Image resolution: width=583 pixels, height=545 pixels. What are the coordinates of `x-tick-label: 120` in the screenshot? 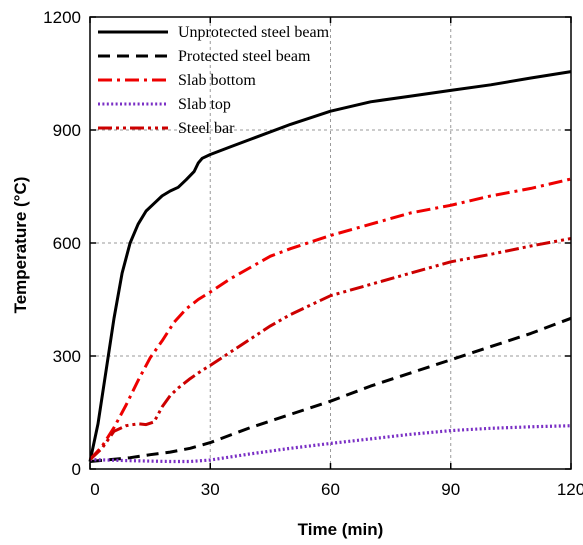 It's located at (570, 489).